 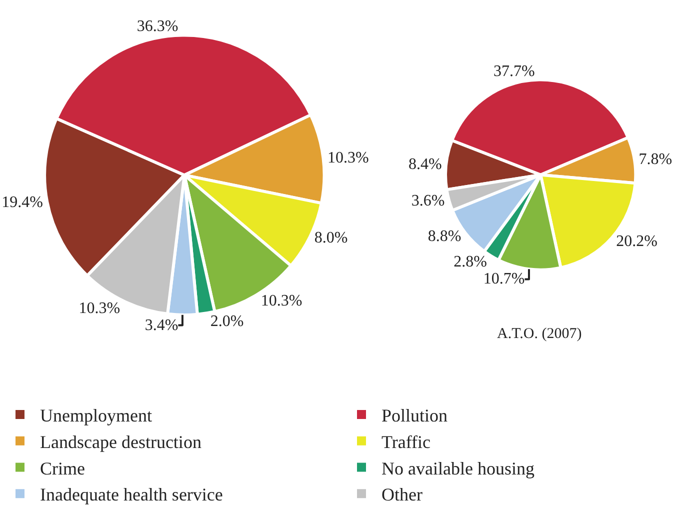 What do you see at coordinates (415, 415) in the screenshot?
I see `legend-label: Pollution` at bounding box center [415, 415].